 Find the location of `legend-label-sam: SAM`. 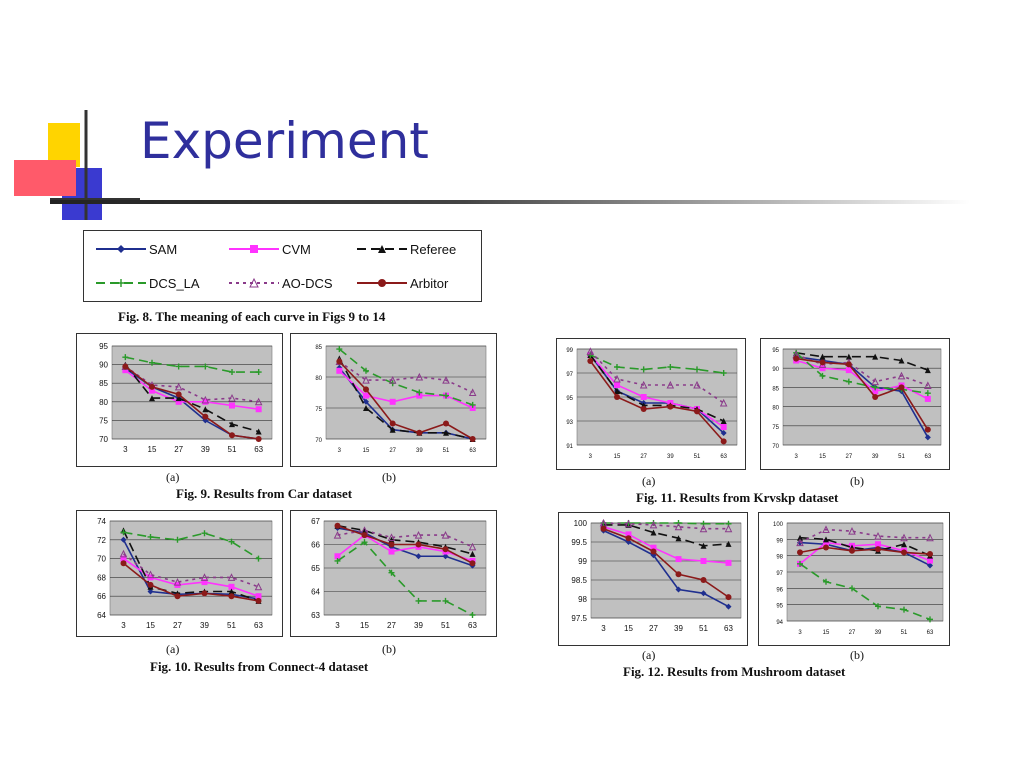

legend-label-sam: SAM is located at coordinates (163, 249).